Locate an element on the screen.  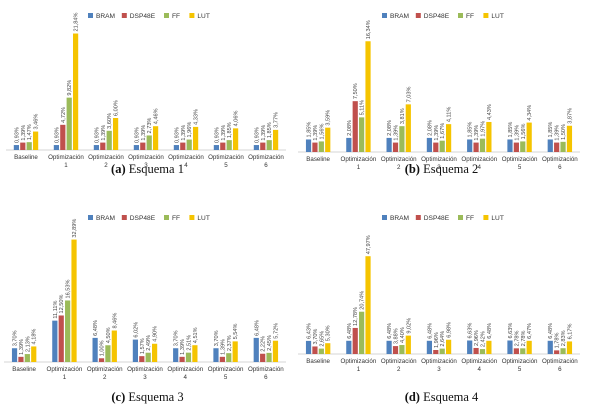
category-label: 6 is located at coordinates (560, 167).